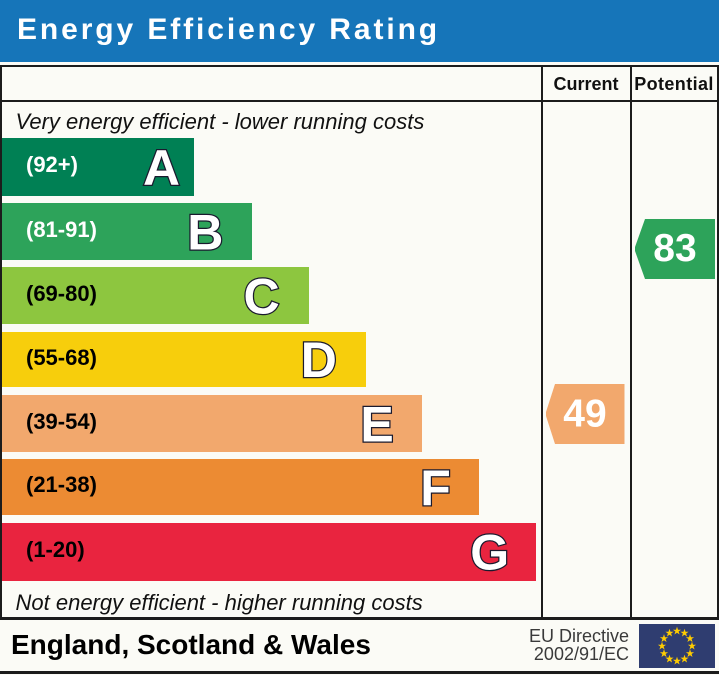 This screenshot has height=675, width=719. Describe the element at coordinates (489, 553) in the screenshot. I see `svg-text: G` at that location.